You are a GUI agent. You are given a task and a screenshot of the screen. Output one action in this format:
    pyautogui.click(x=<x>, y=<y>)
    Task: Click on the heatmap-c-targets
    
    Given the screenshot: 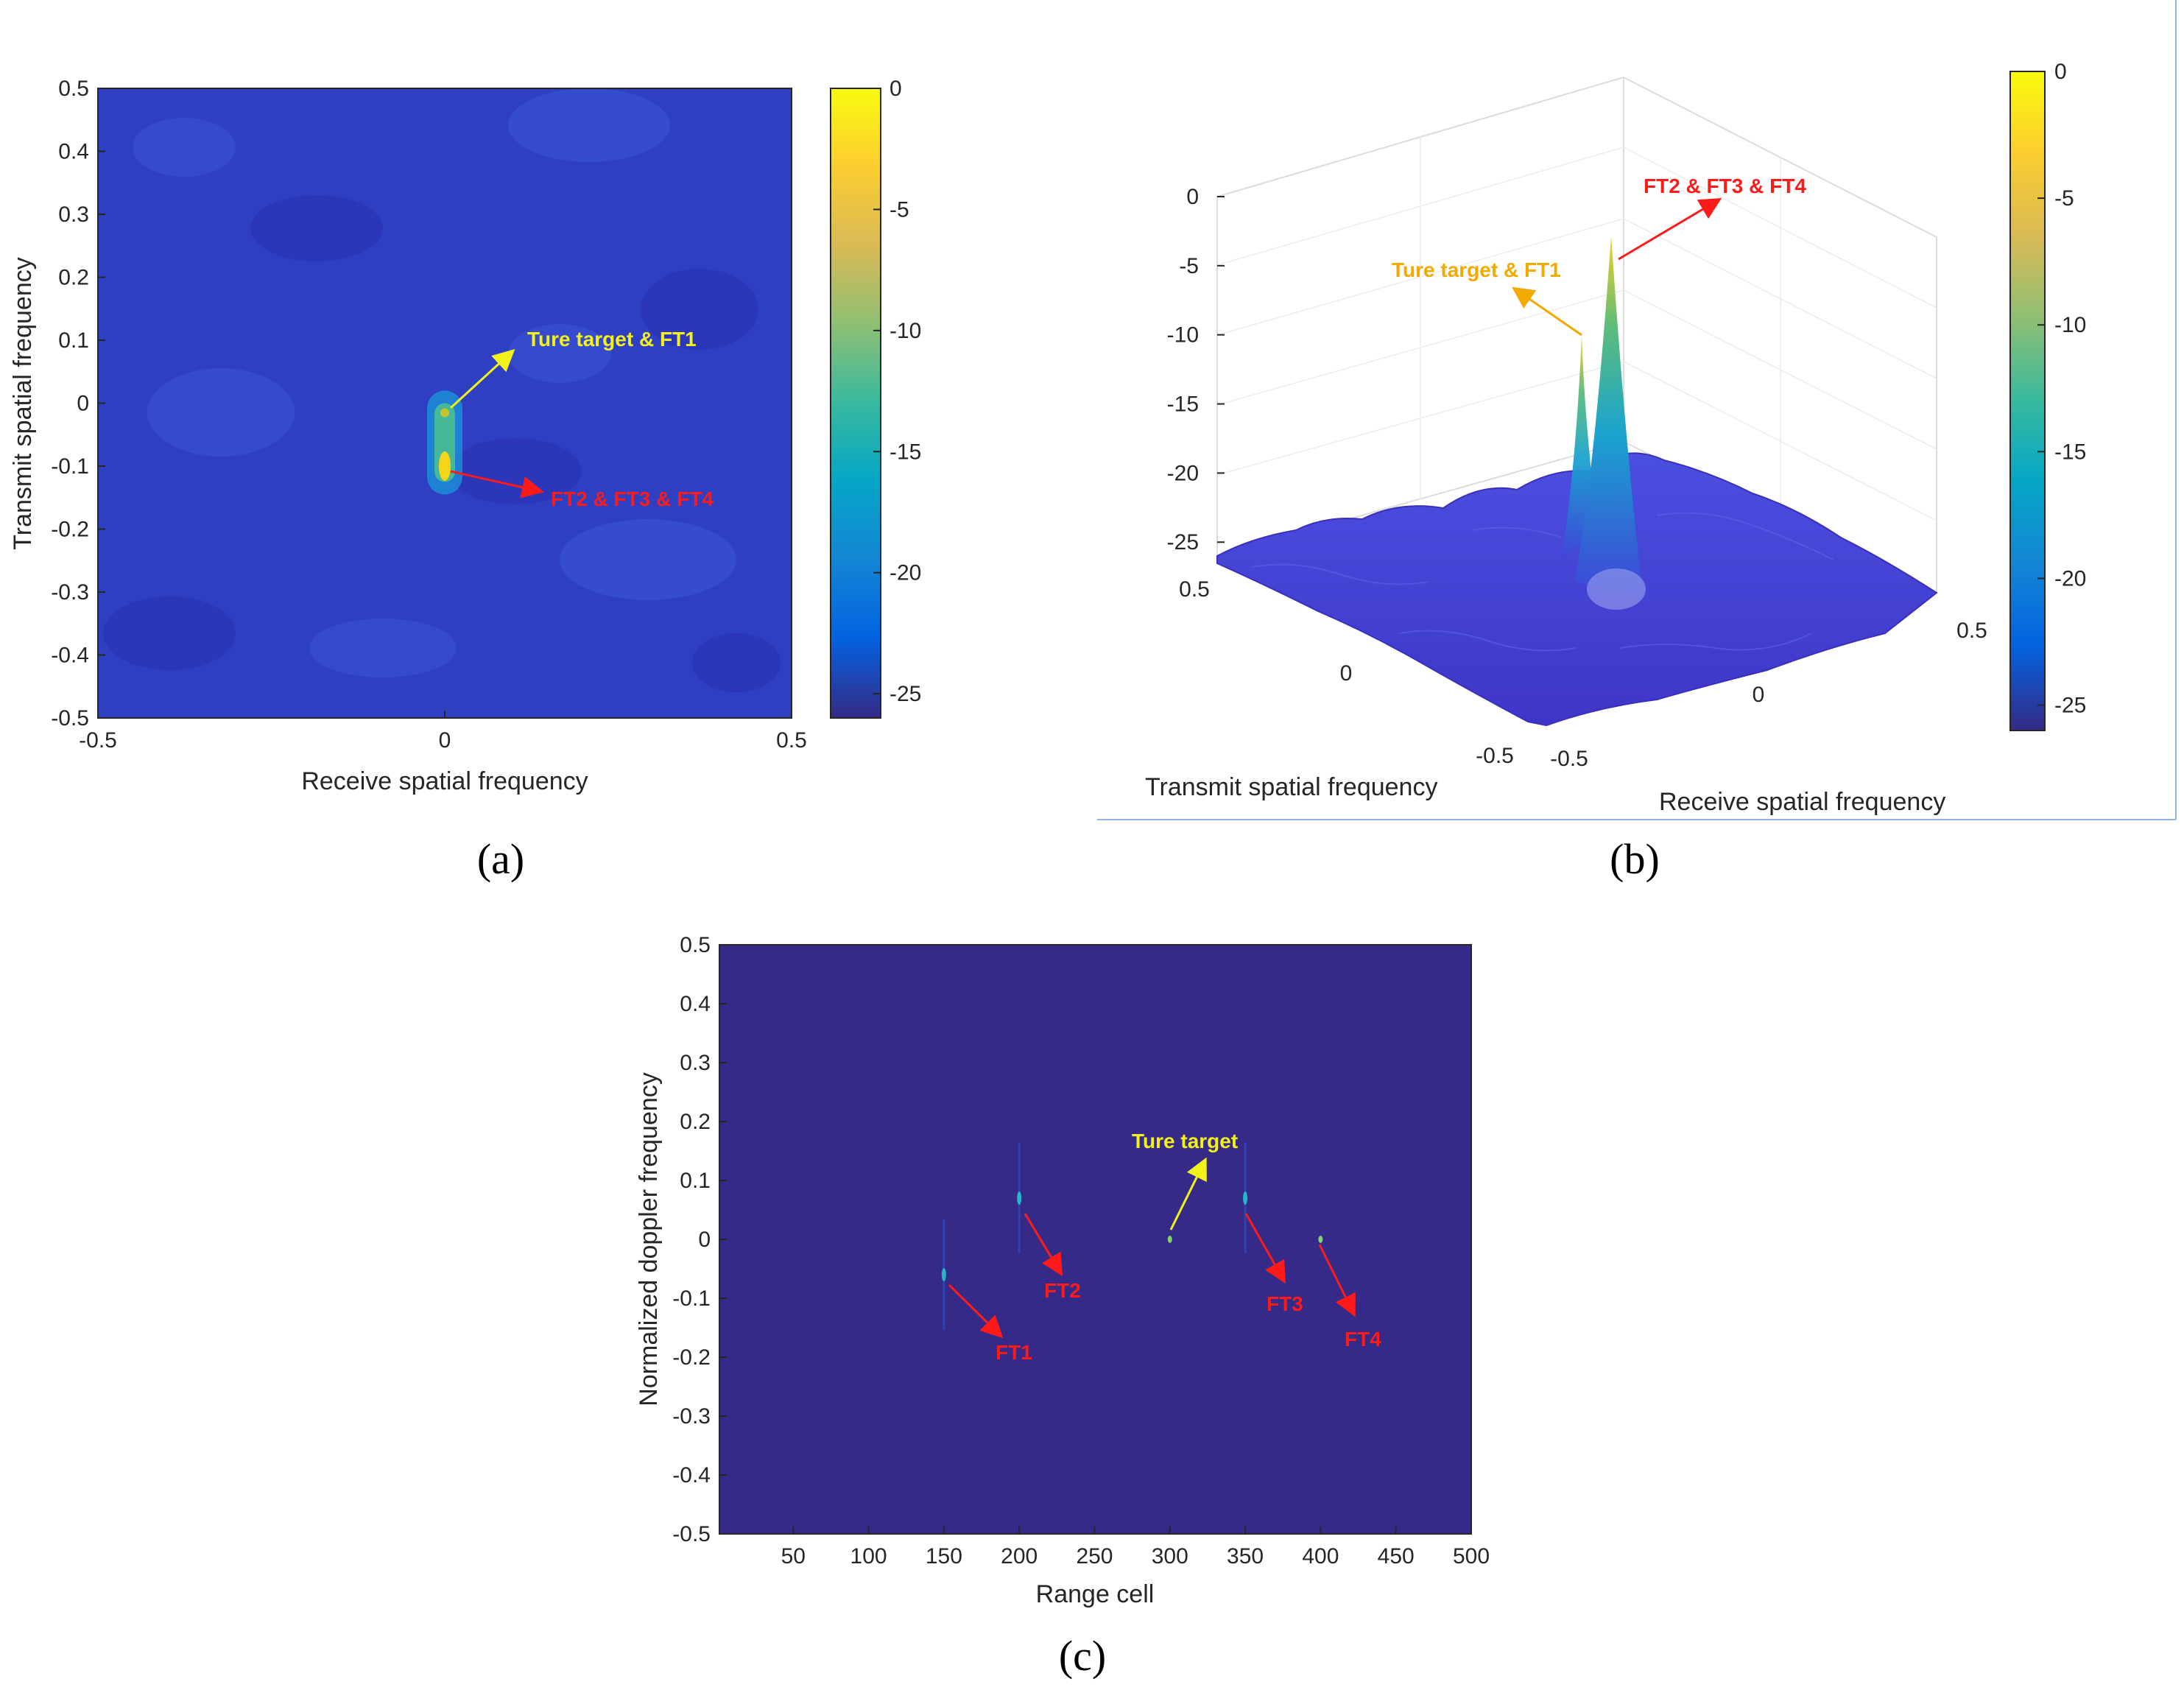 What is the action you would take?
    pyautogui.click(x=1132, y=1236)
    